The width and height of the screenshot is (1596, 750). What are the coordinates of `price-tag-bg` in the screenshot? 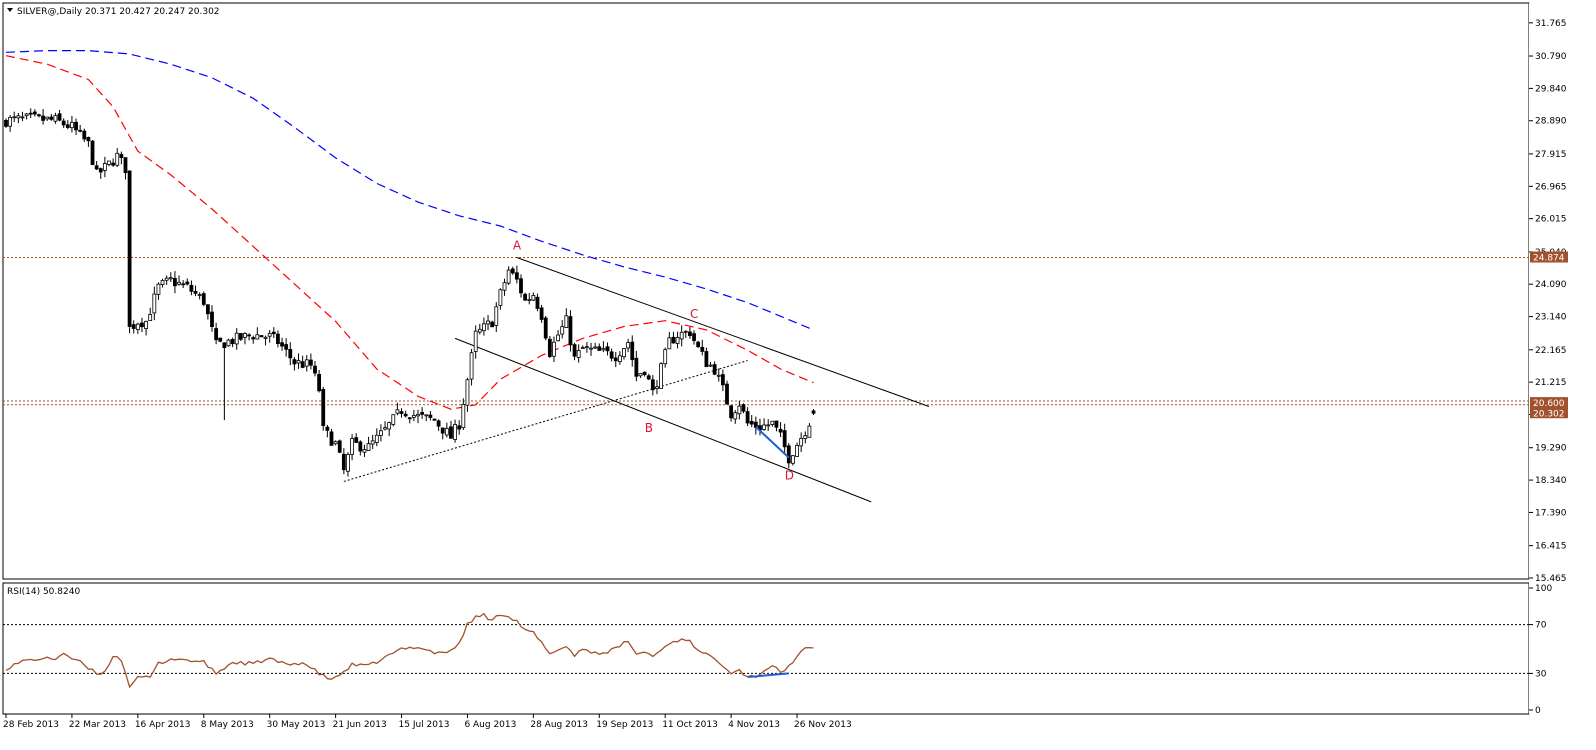 It's located at (1549, 257).